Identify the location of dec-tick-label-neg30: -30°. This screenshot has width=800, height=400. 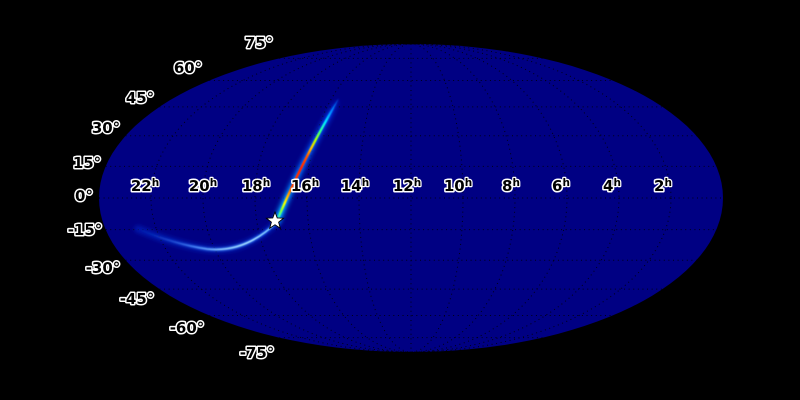
(103, 268).